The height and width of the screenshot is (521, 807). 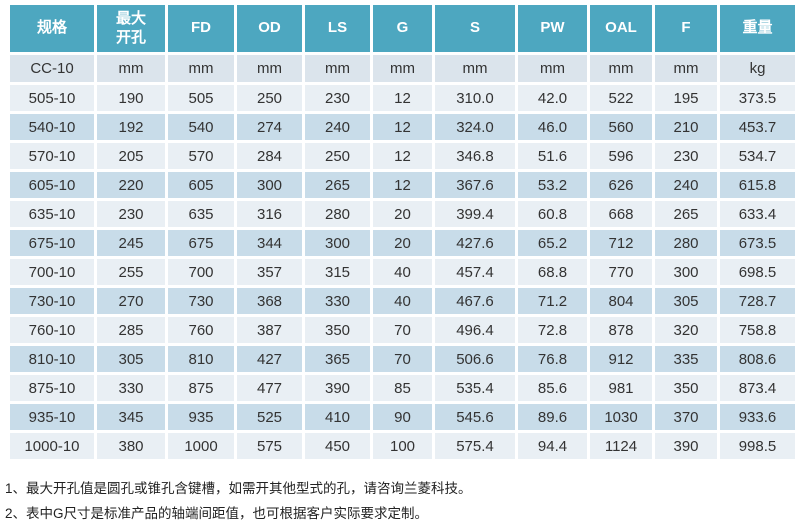 What do you see at coordinates (621, 127) in the screenshot?
I see `value-cell-oal: 560` at bounding box center [621, 127].